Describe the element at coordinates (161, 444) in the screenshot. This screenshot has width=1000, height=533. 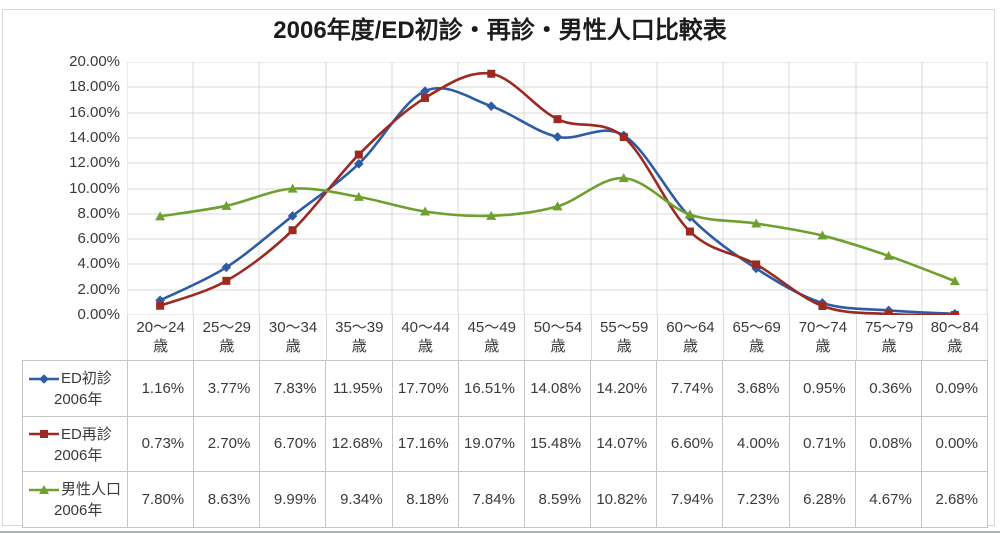
I see `table-value-cell: 0.73%` at that location.